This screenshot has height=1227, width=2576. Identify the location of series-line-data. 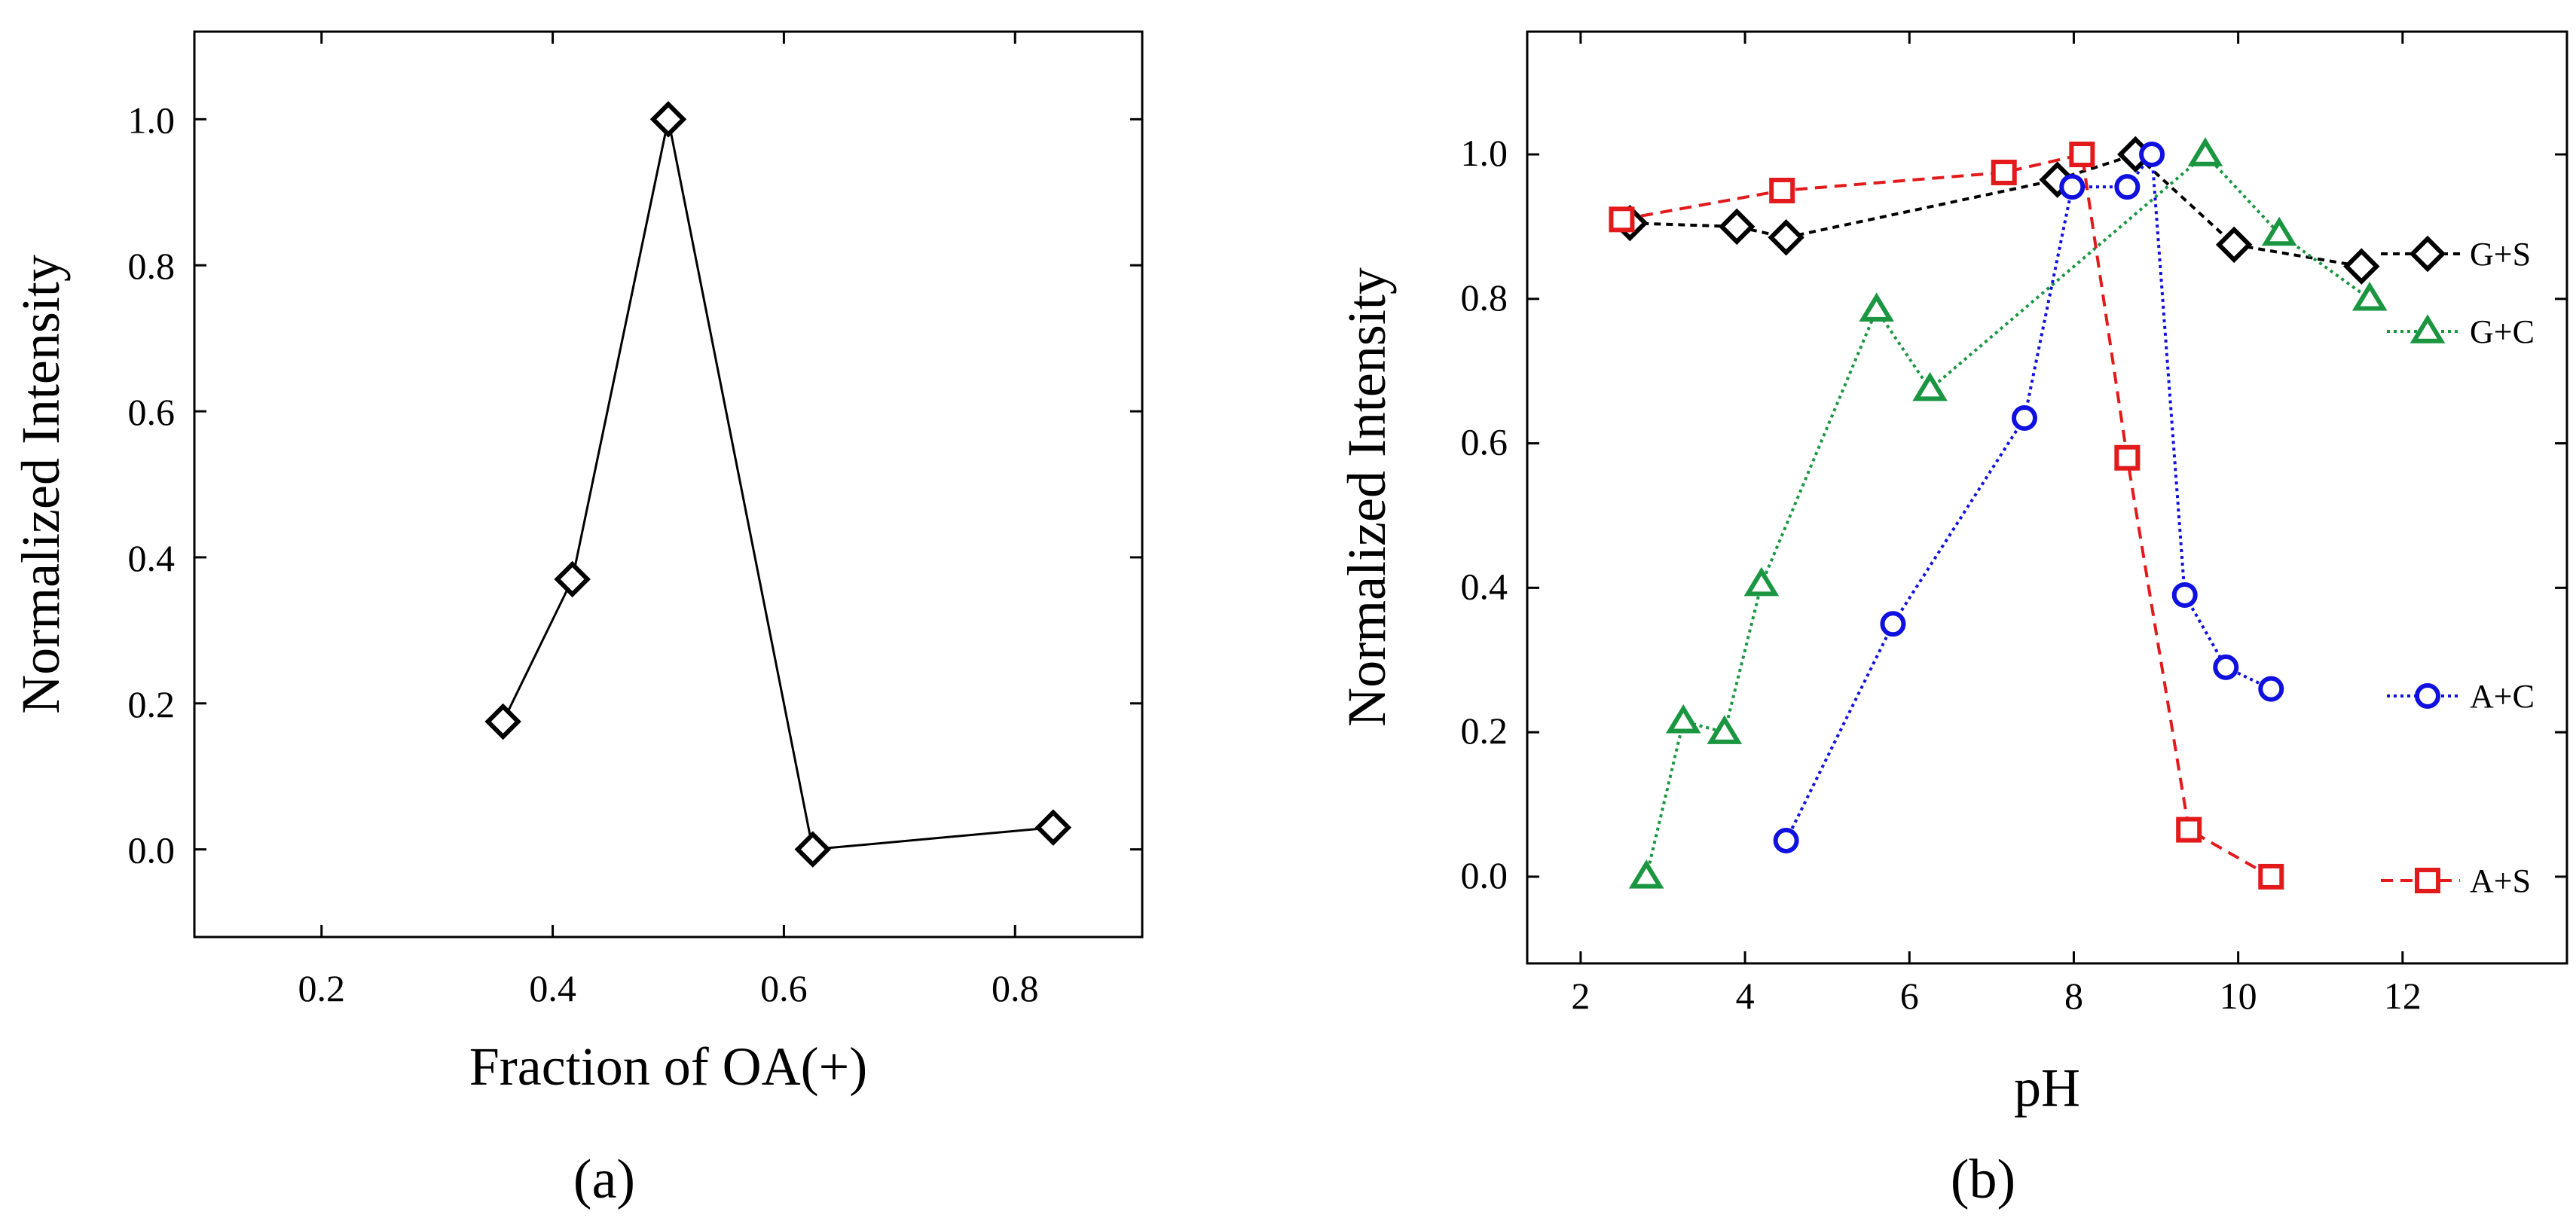
(778, 485).